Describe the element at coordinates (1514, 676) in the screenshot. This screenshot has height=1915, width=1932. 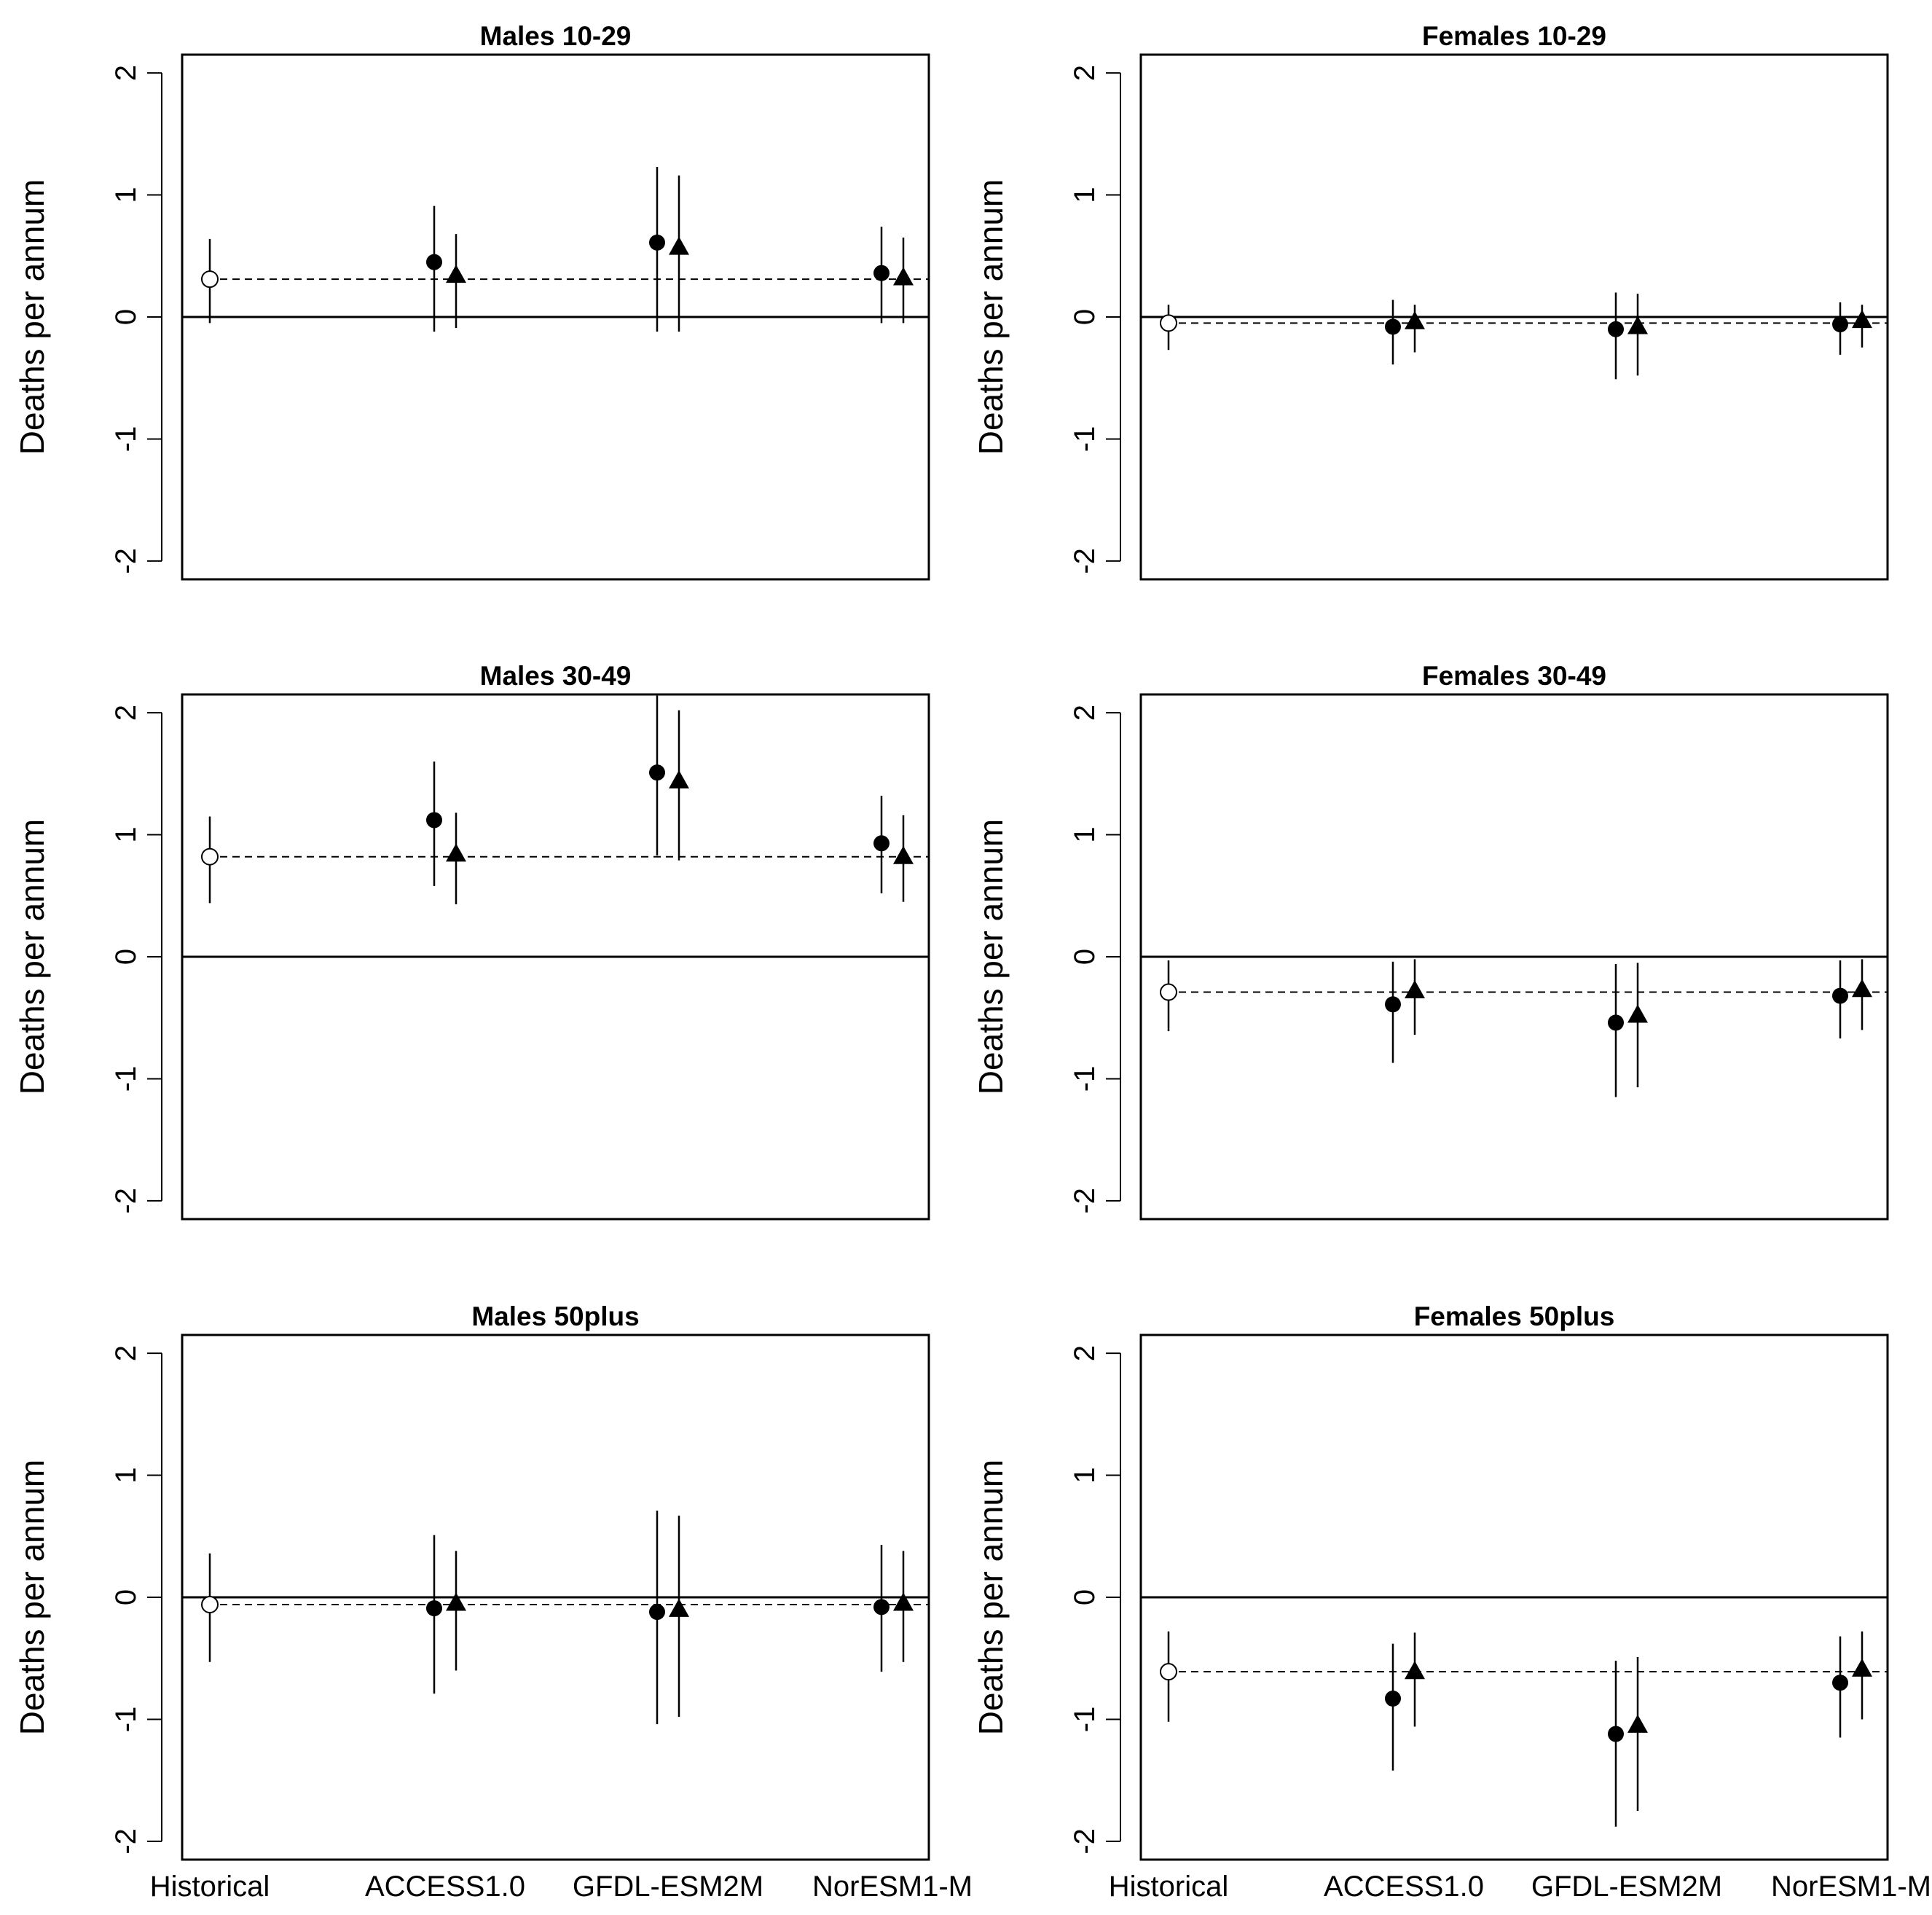
I see `panel-title: Females 30-49` at that location.